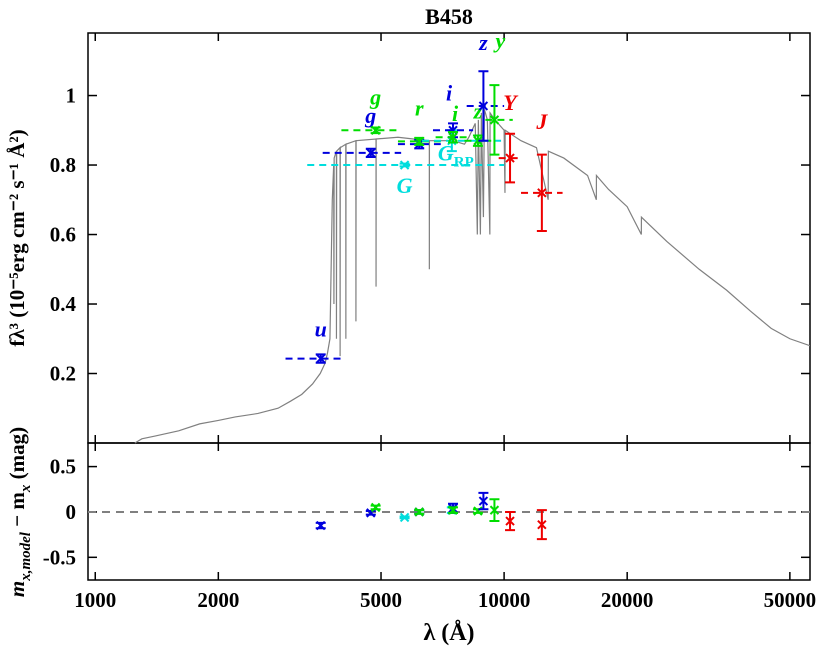 This screenshot has width=830, height=649. I want to click on label-text: y, so click(499, 40).